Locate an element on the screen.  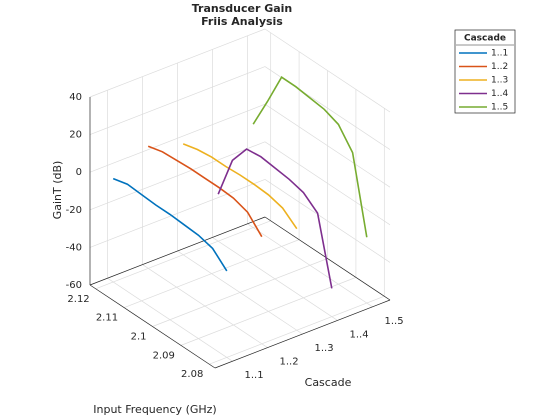
legend-label: 1..2 is located at coordinates (499, 67).